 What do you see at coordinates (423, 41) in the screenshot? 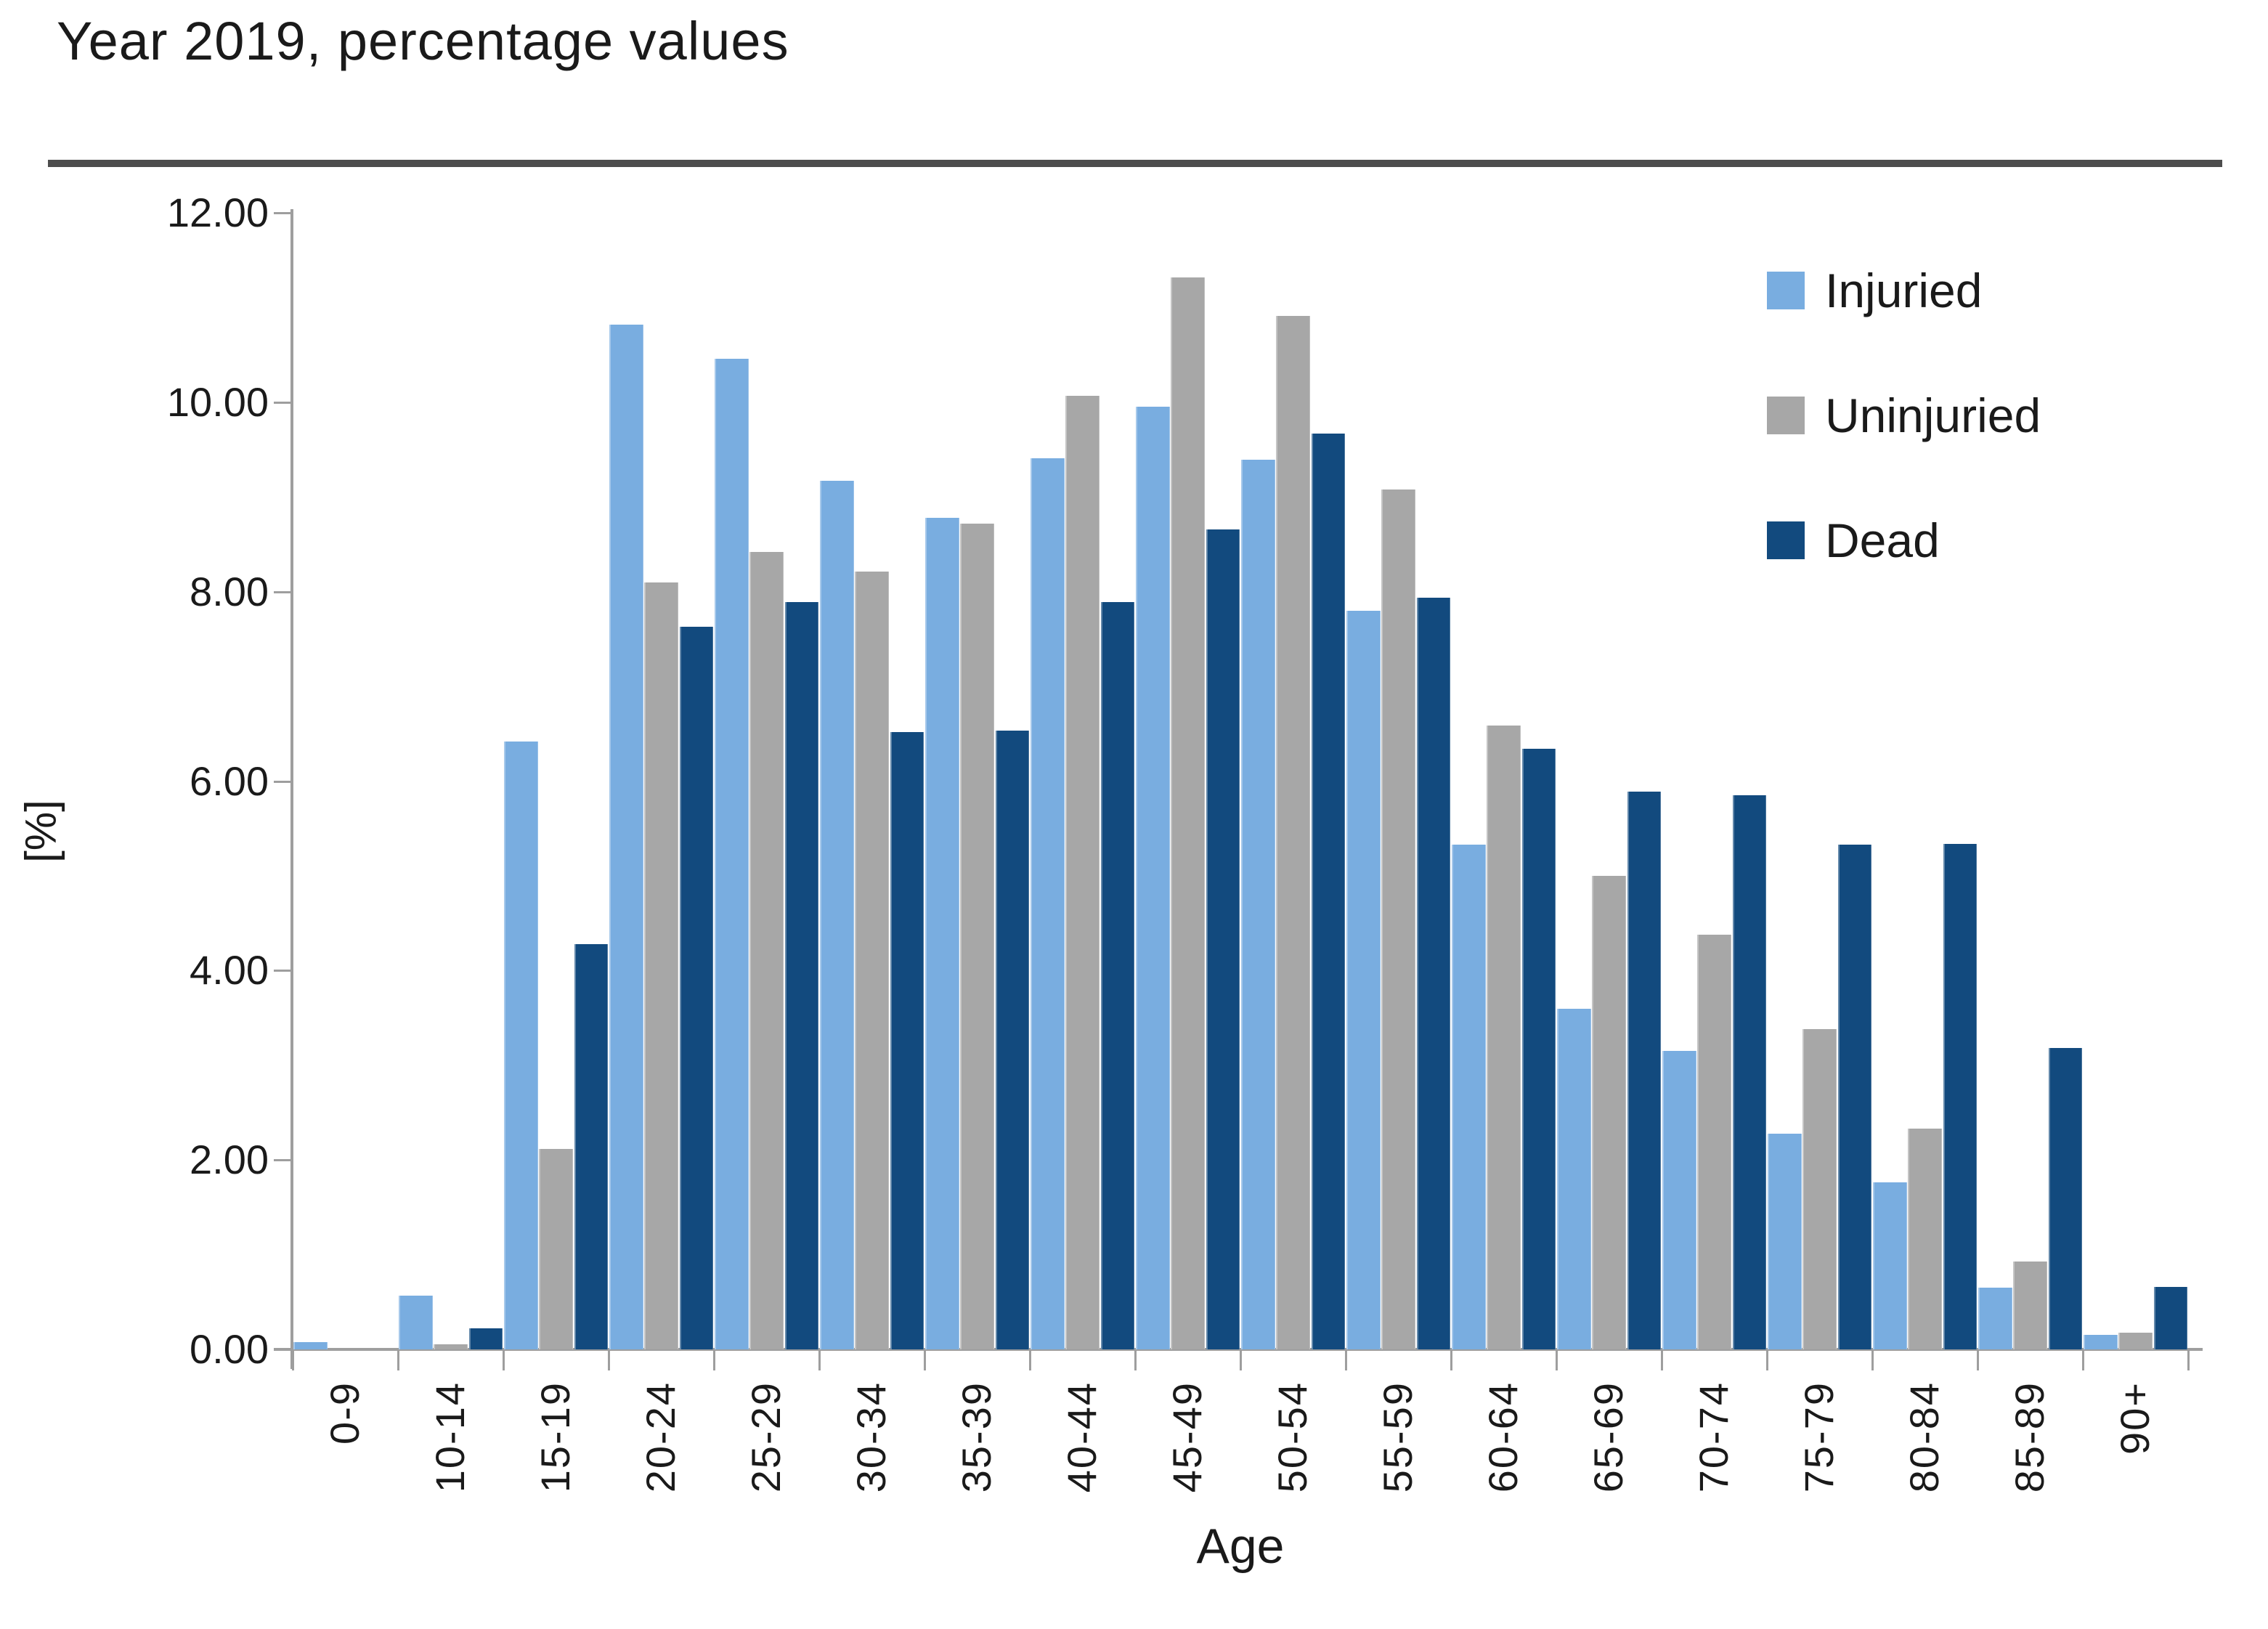
I see `chart-title: Year 2019, percentage values` at bounding box center [423, 41].